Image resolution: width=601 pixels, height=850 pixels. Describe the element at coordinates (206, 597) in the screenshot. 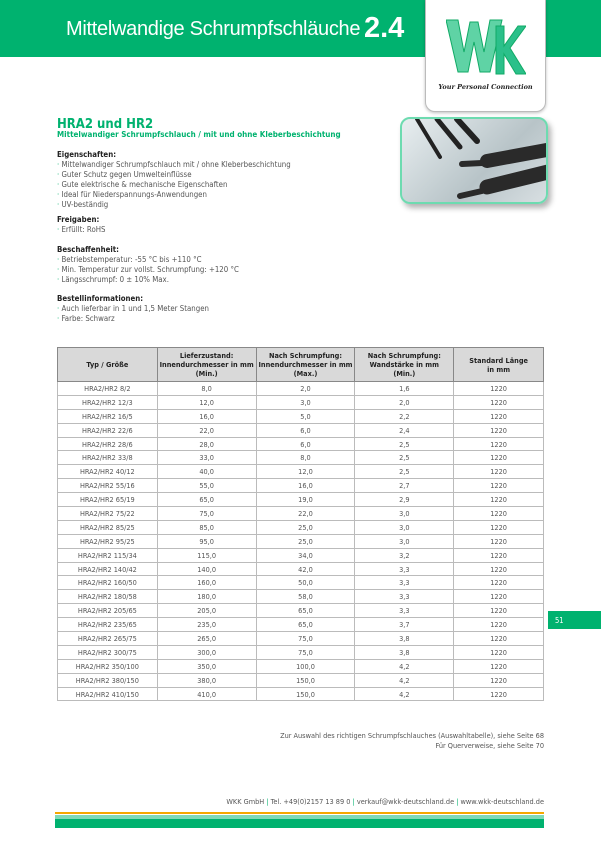

I see `table-cell: 180,0` at that location.